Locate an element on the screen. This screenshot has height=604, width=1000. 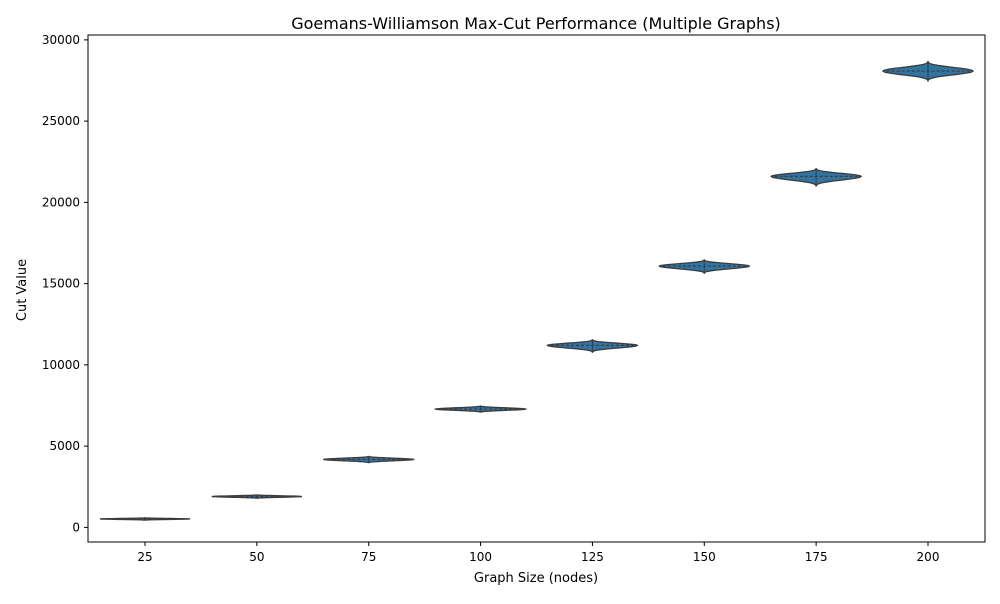
x-tick-label: 50 is located at coordinates (256, 557).